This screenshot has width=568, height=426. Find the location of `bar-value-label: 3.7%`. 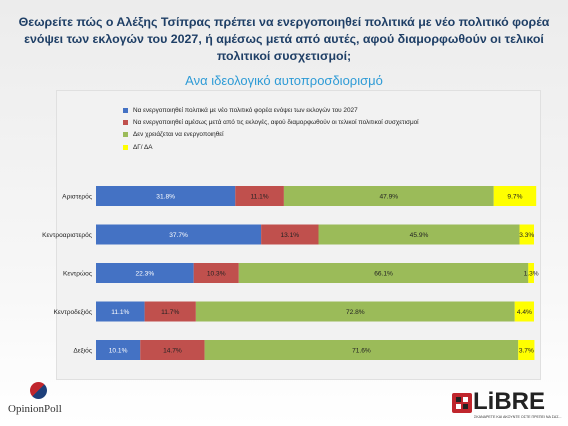

bar-value-label: 3.7% is located at coordinates (526, 350).